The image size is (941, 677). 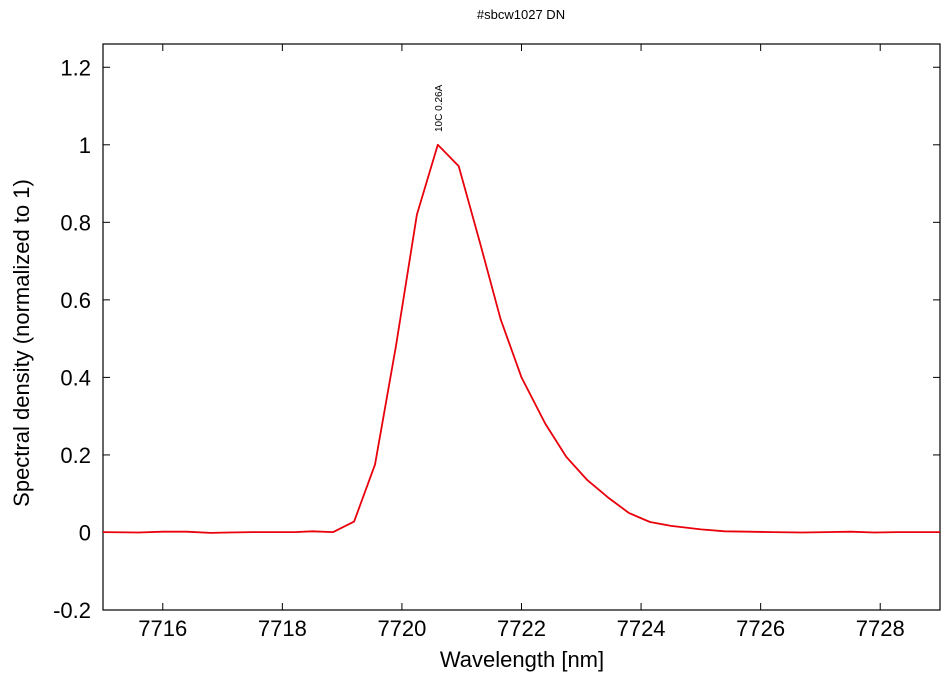 I want to click on x-tick-label: 7716, so click(x=162, y=628).